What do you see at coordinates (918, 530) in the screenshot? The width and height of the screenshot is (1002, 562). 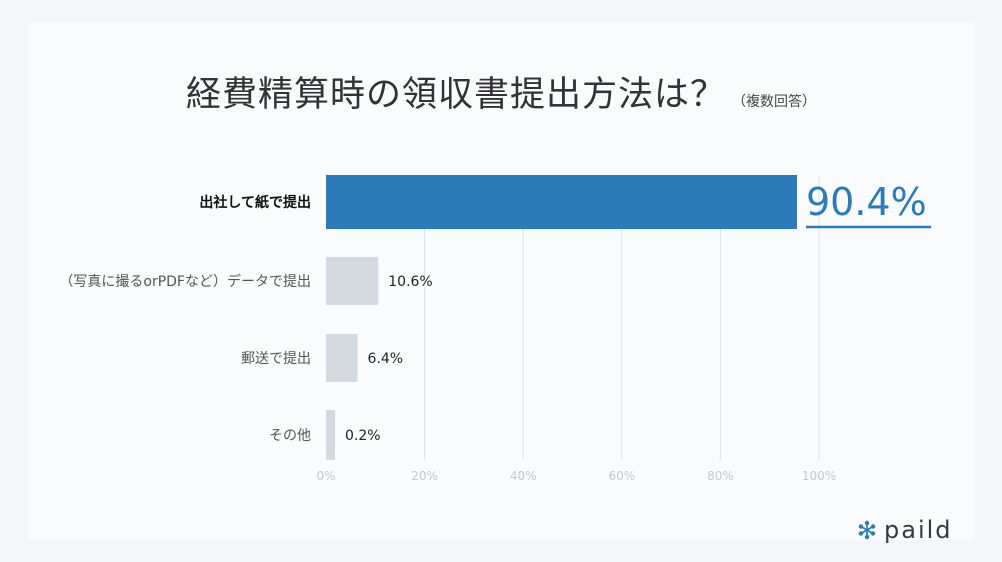 I see `logo-text: paild` at bounding box center [918, 530].